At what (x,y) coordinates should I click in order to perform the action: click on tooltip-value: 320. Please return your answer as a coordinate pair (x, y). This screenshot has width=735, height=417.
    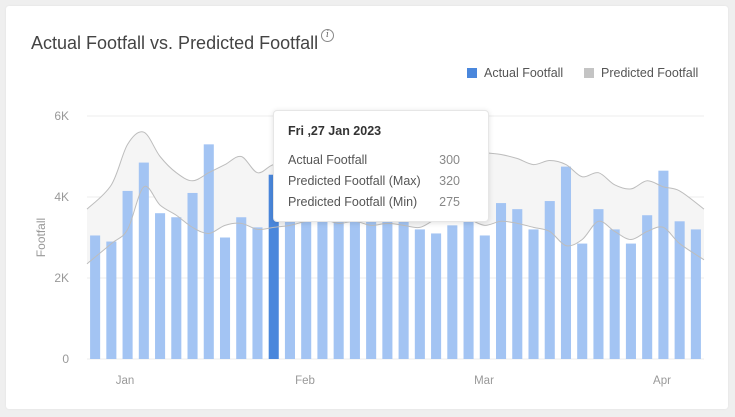
    Looking at the image, I should click on (449, 181).